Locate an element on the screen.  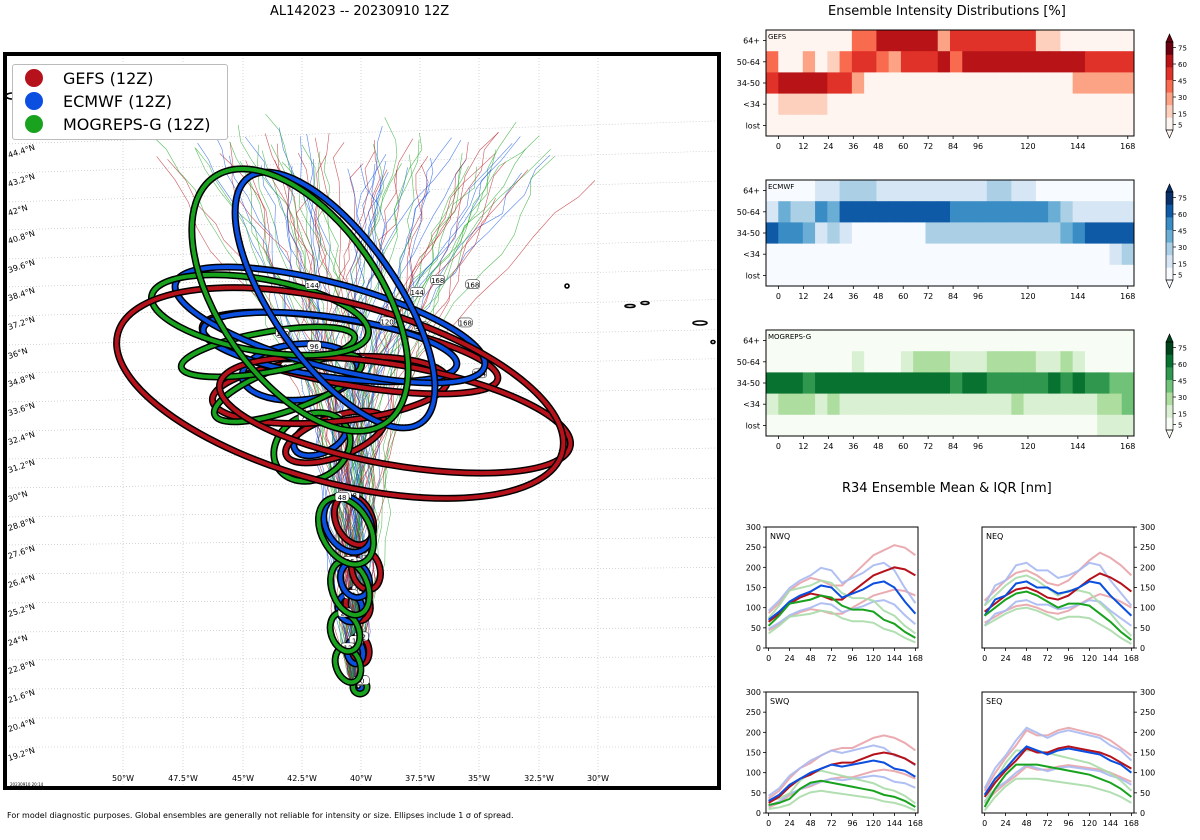
heatmap-title: GEFS is located at coordinates (777, 37).